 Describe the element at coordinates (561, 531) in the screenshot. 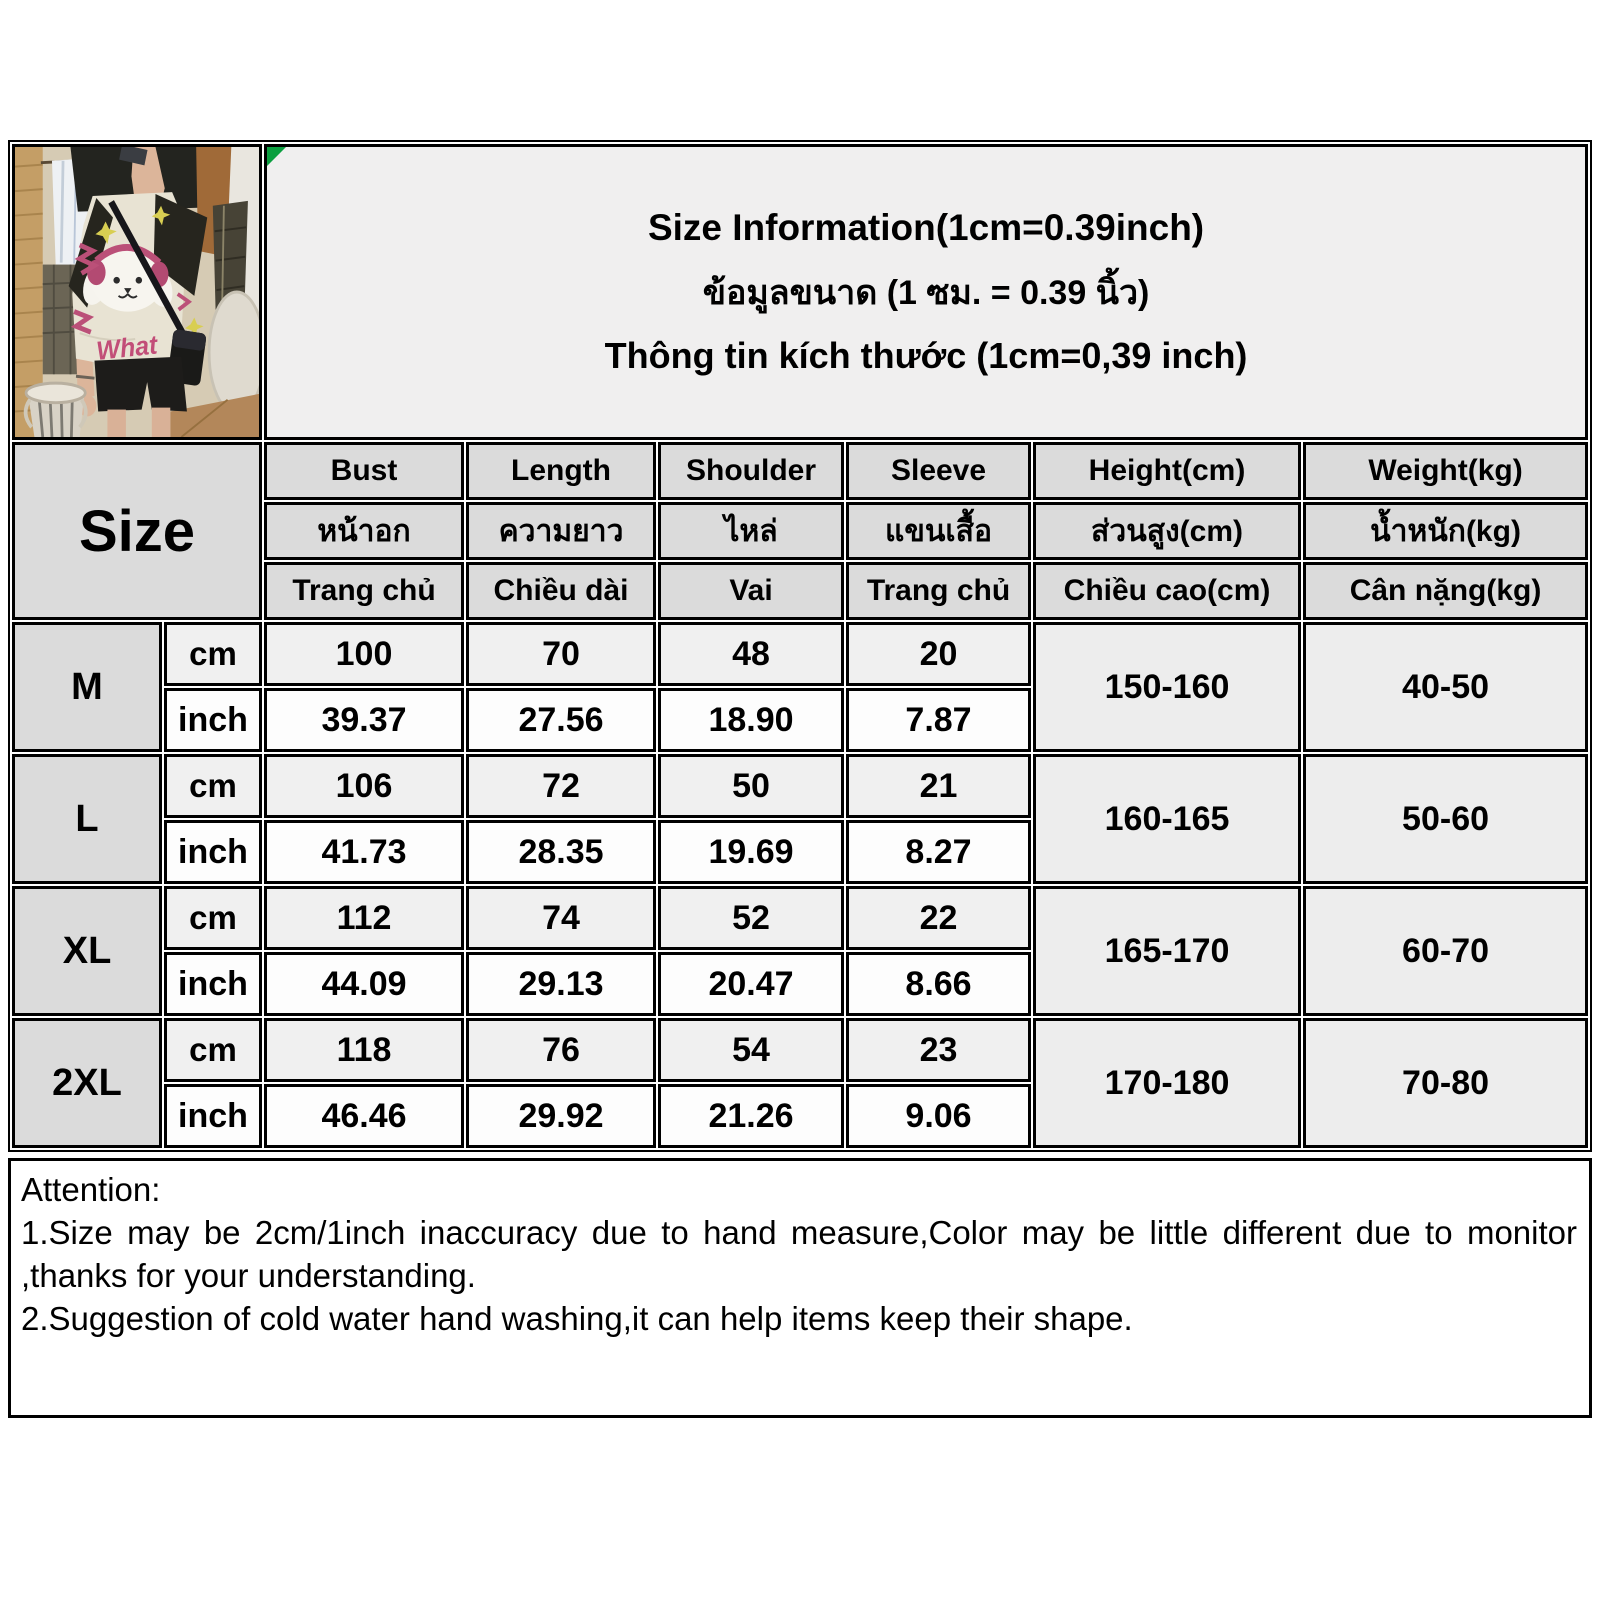

I see `col-header-length-th: ความยาว` at that location.